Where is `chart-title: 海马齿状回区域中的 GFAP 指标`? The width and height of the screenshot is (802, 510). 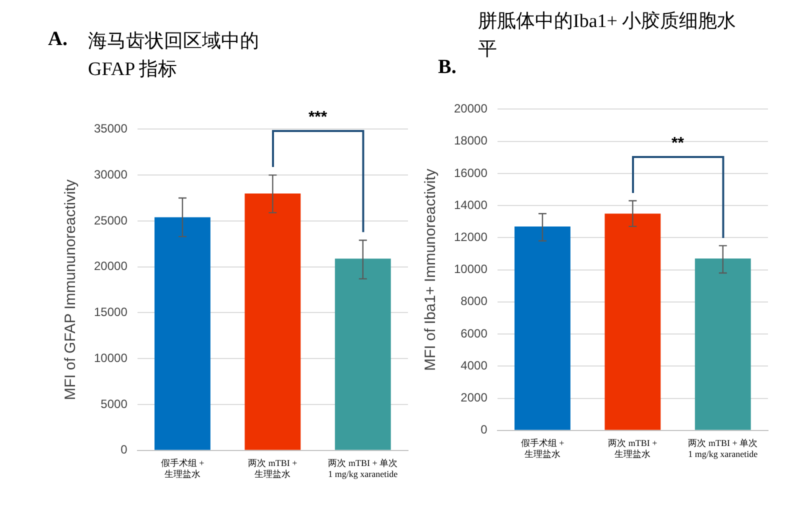
chart-title: 海马齿状回区域中的 GFAP 指标 is located at coordinates (174, 56).